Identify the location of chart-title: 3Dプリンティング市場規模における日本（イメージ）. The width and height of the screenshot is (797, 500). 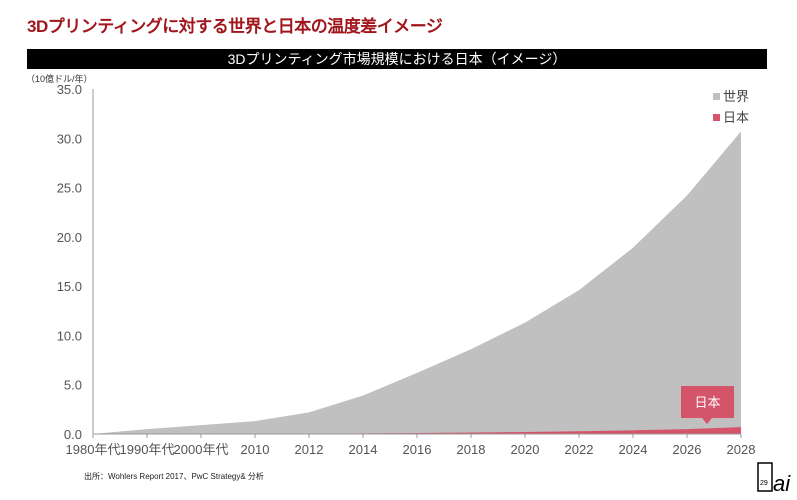
(397, 59).